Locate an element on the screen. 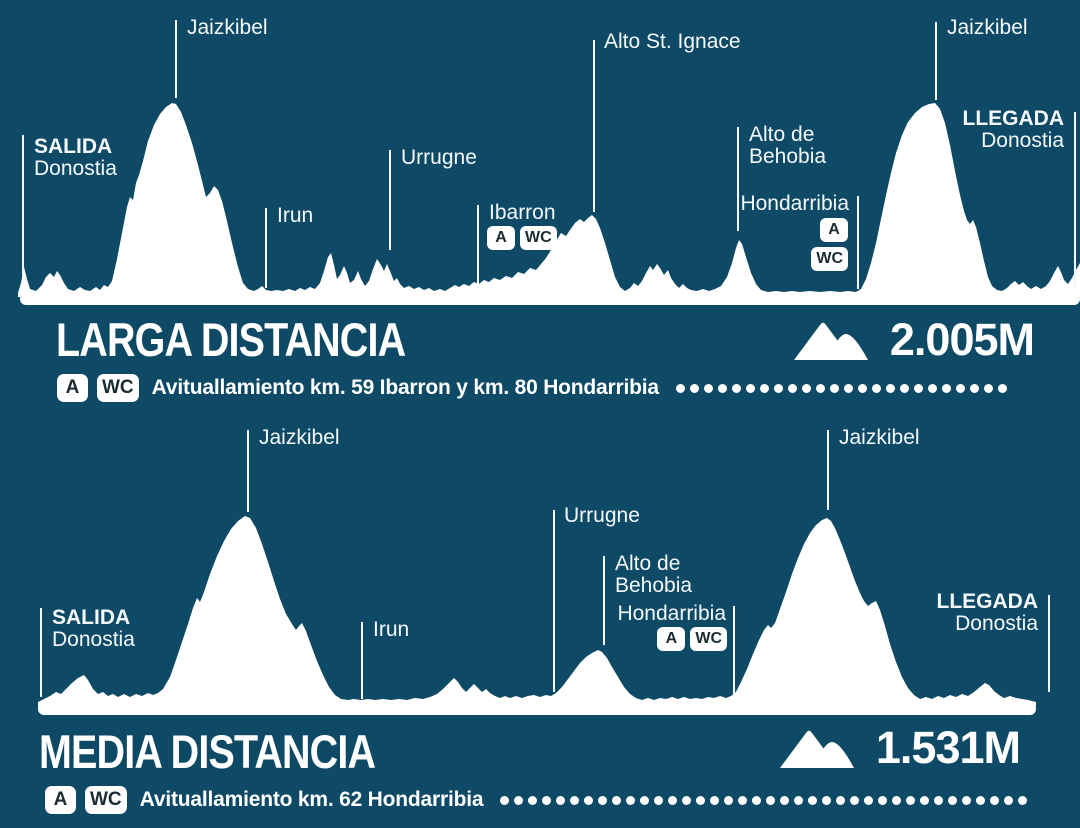 The width and height of the screenshot is (1080, 828). media-title: MEDIA DISTANCIA is located at coordinates (207, 751).